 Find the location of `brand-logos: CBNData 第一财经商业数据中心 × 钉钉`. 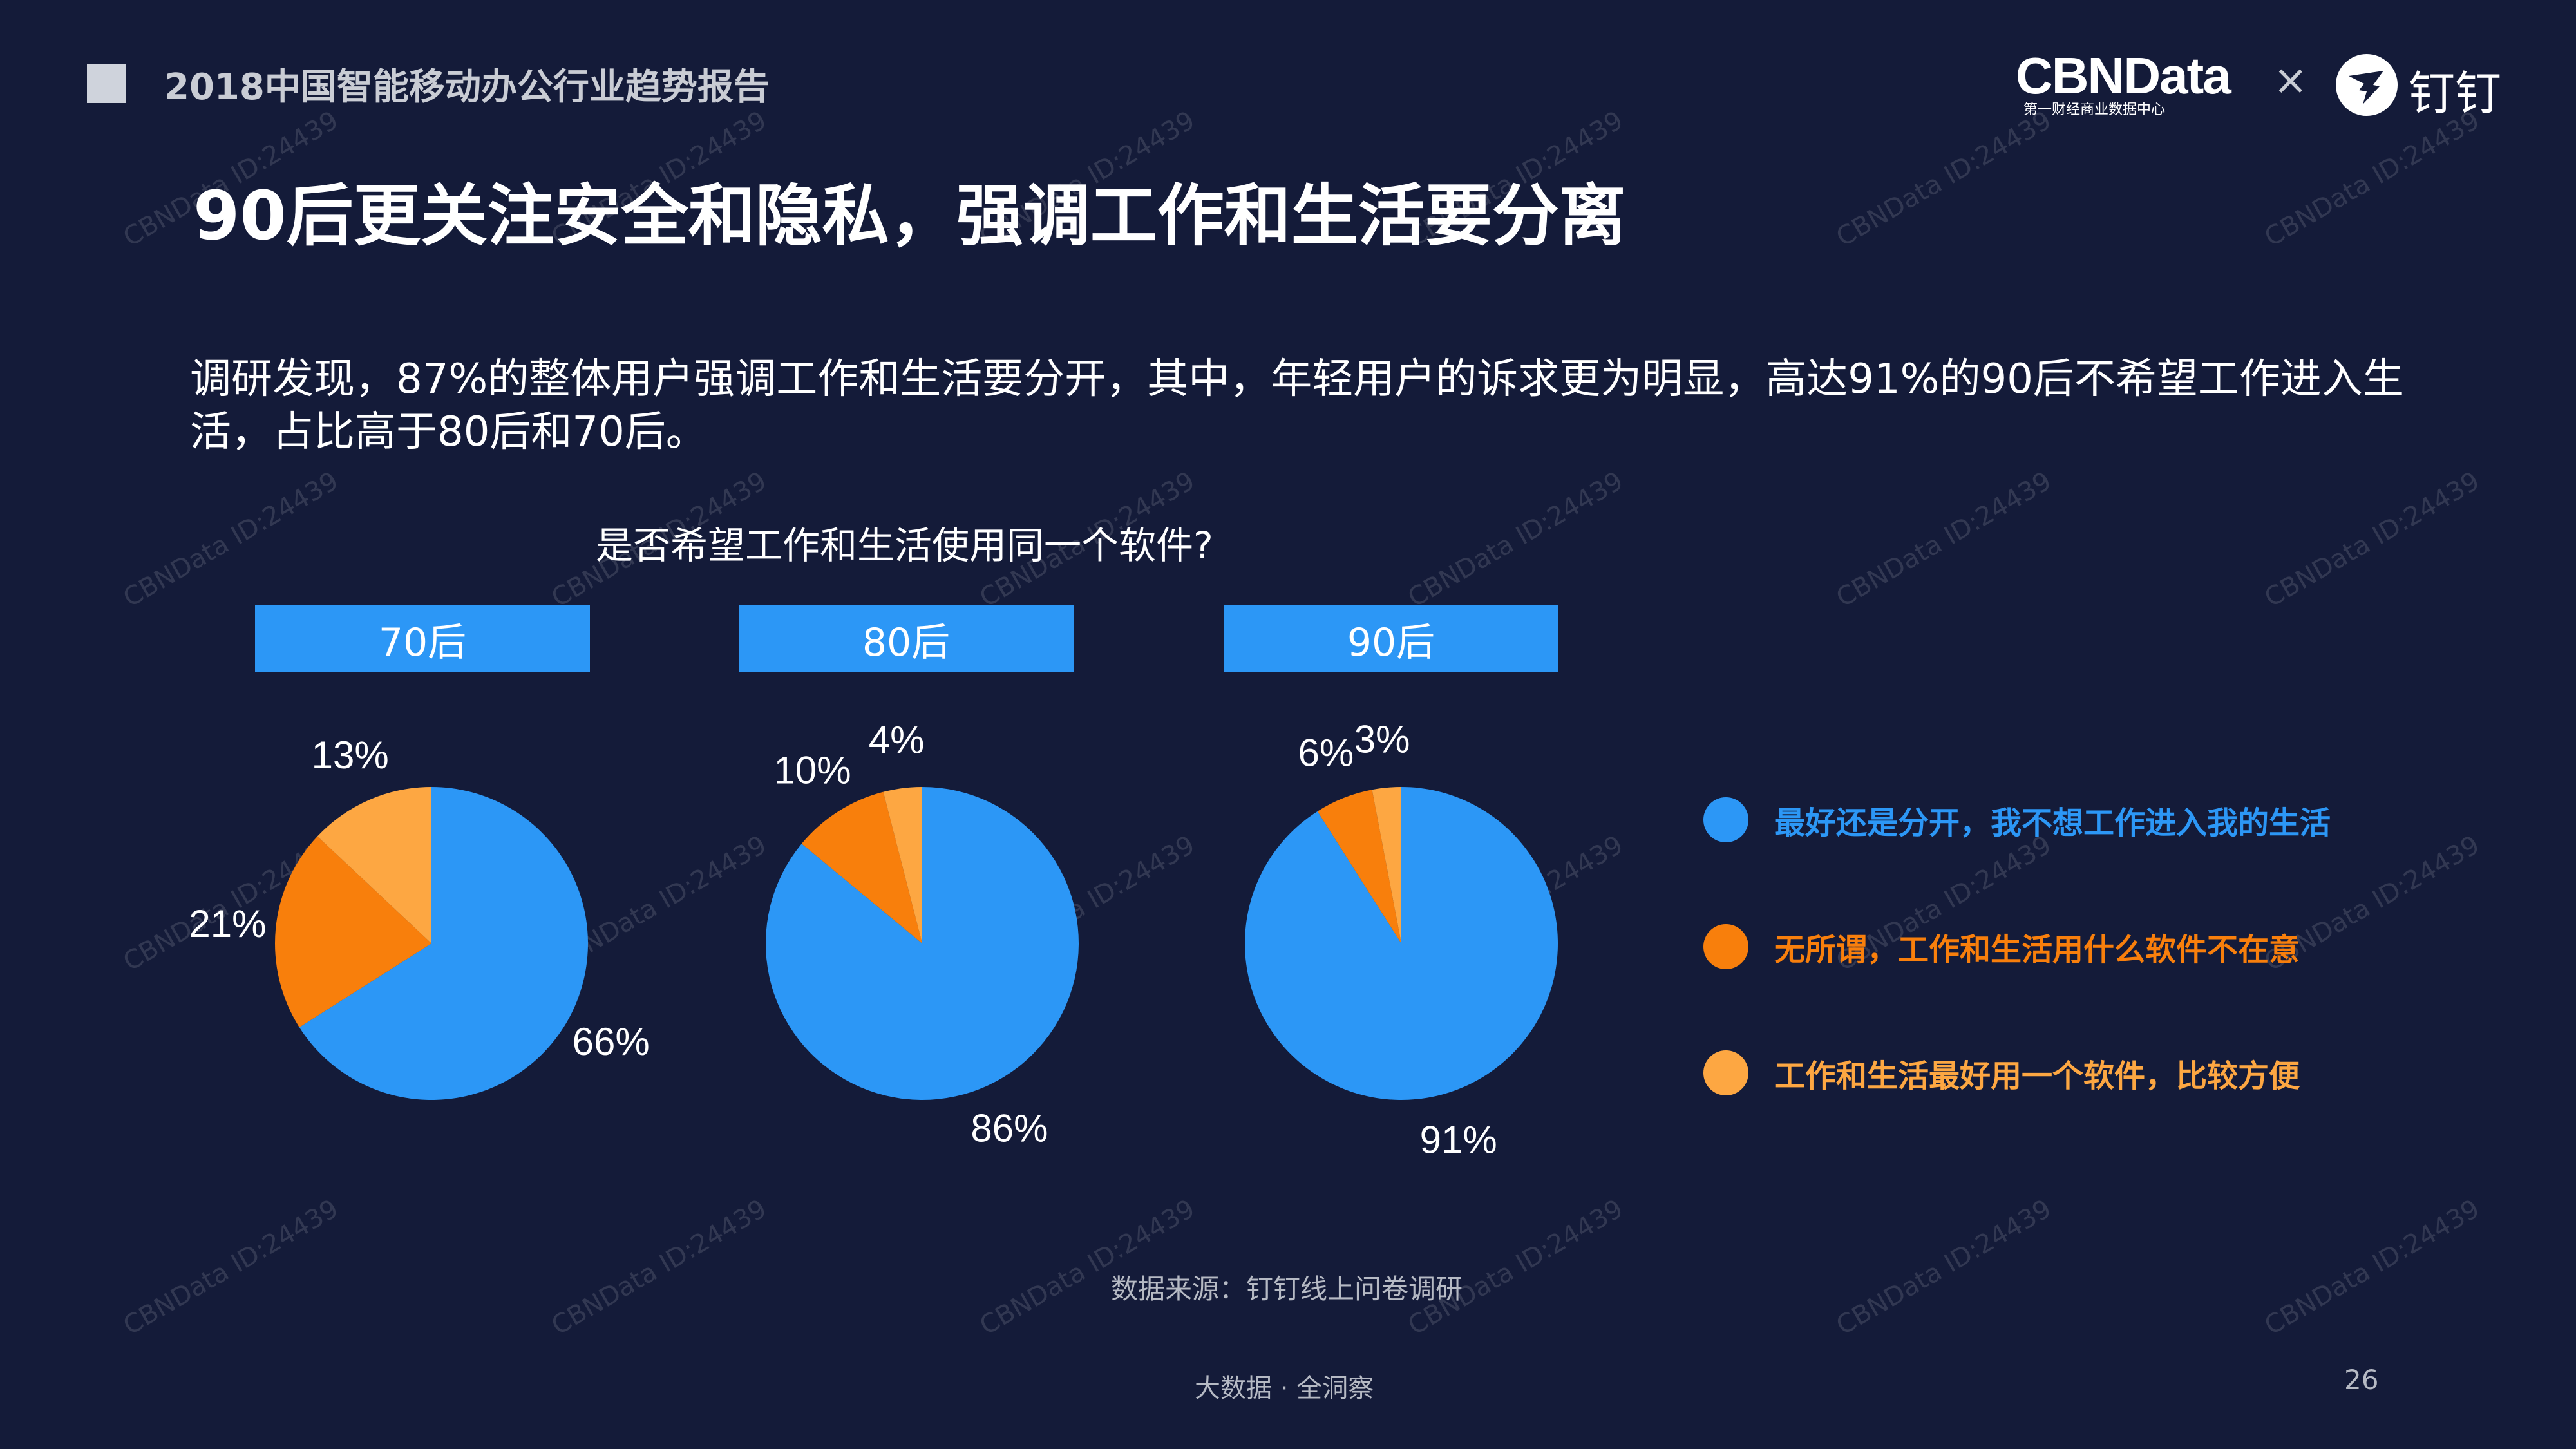

brand-logos: CBNData 第一财经商业数据中心 × 钉钉 is located at coordinates (2260, 88).